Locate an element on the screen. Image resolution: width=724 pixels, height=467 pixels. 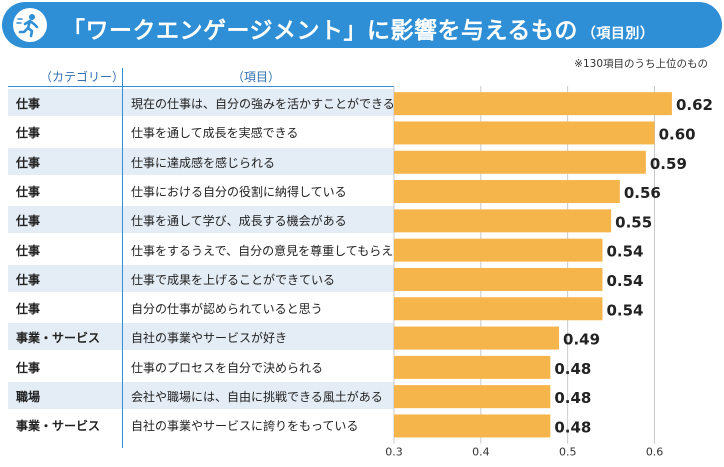
table-row: 仕事 仕事をするうえで、自分の意見を尊重してもらえる is located at coordinates (206, 249).